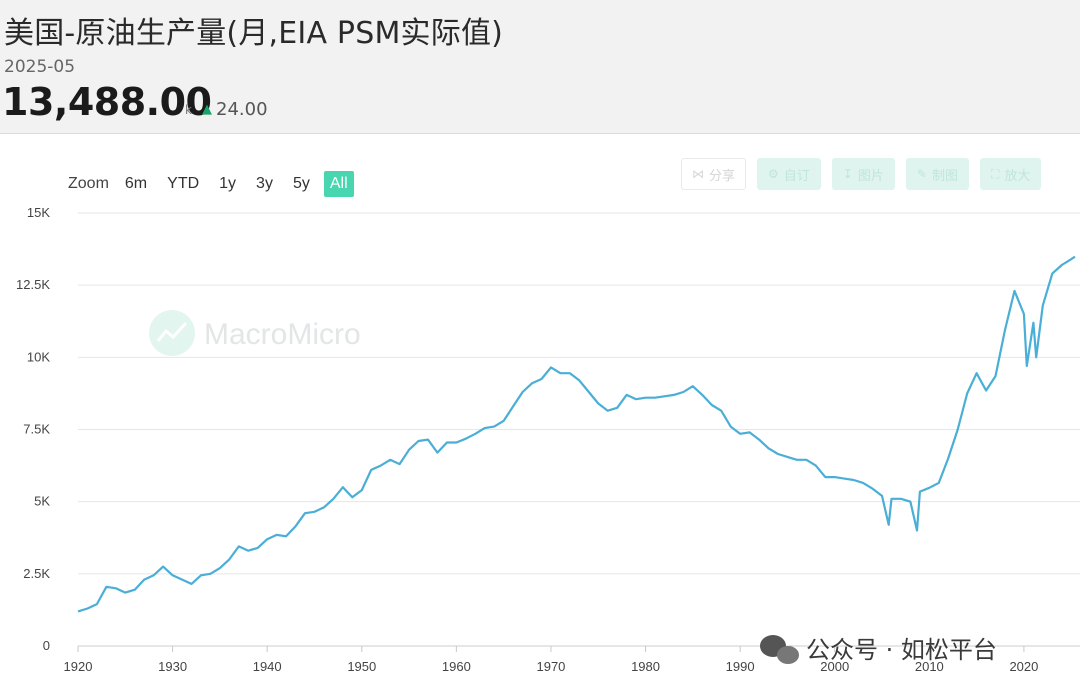  What do you see at coordinates (136, 183) in the screenshot?
I see `zoom-6m-button: 6m` at bounding box center [136, 183].